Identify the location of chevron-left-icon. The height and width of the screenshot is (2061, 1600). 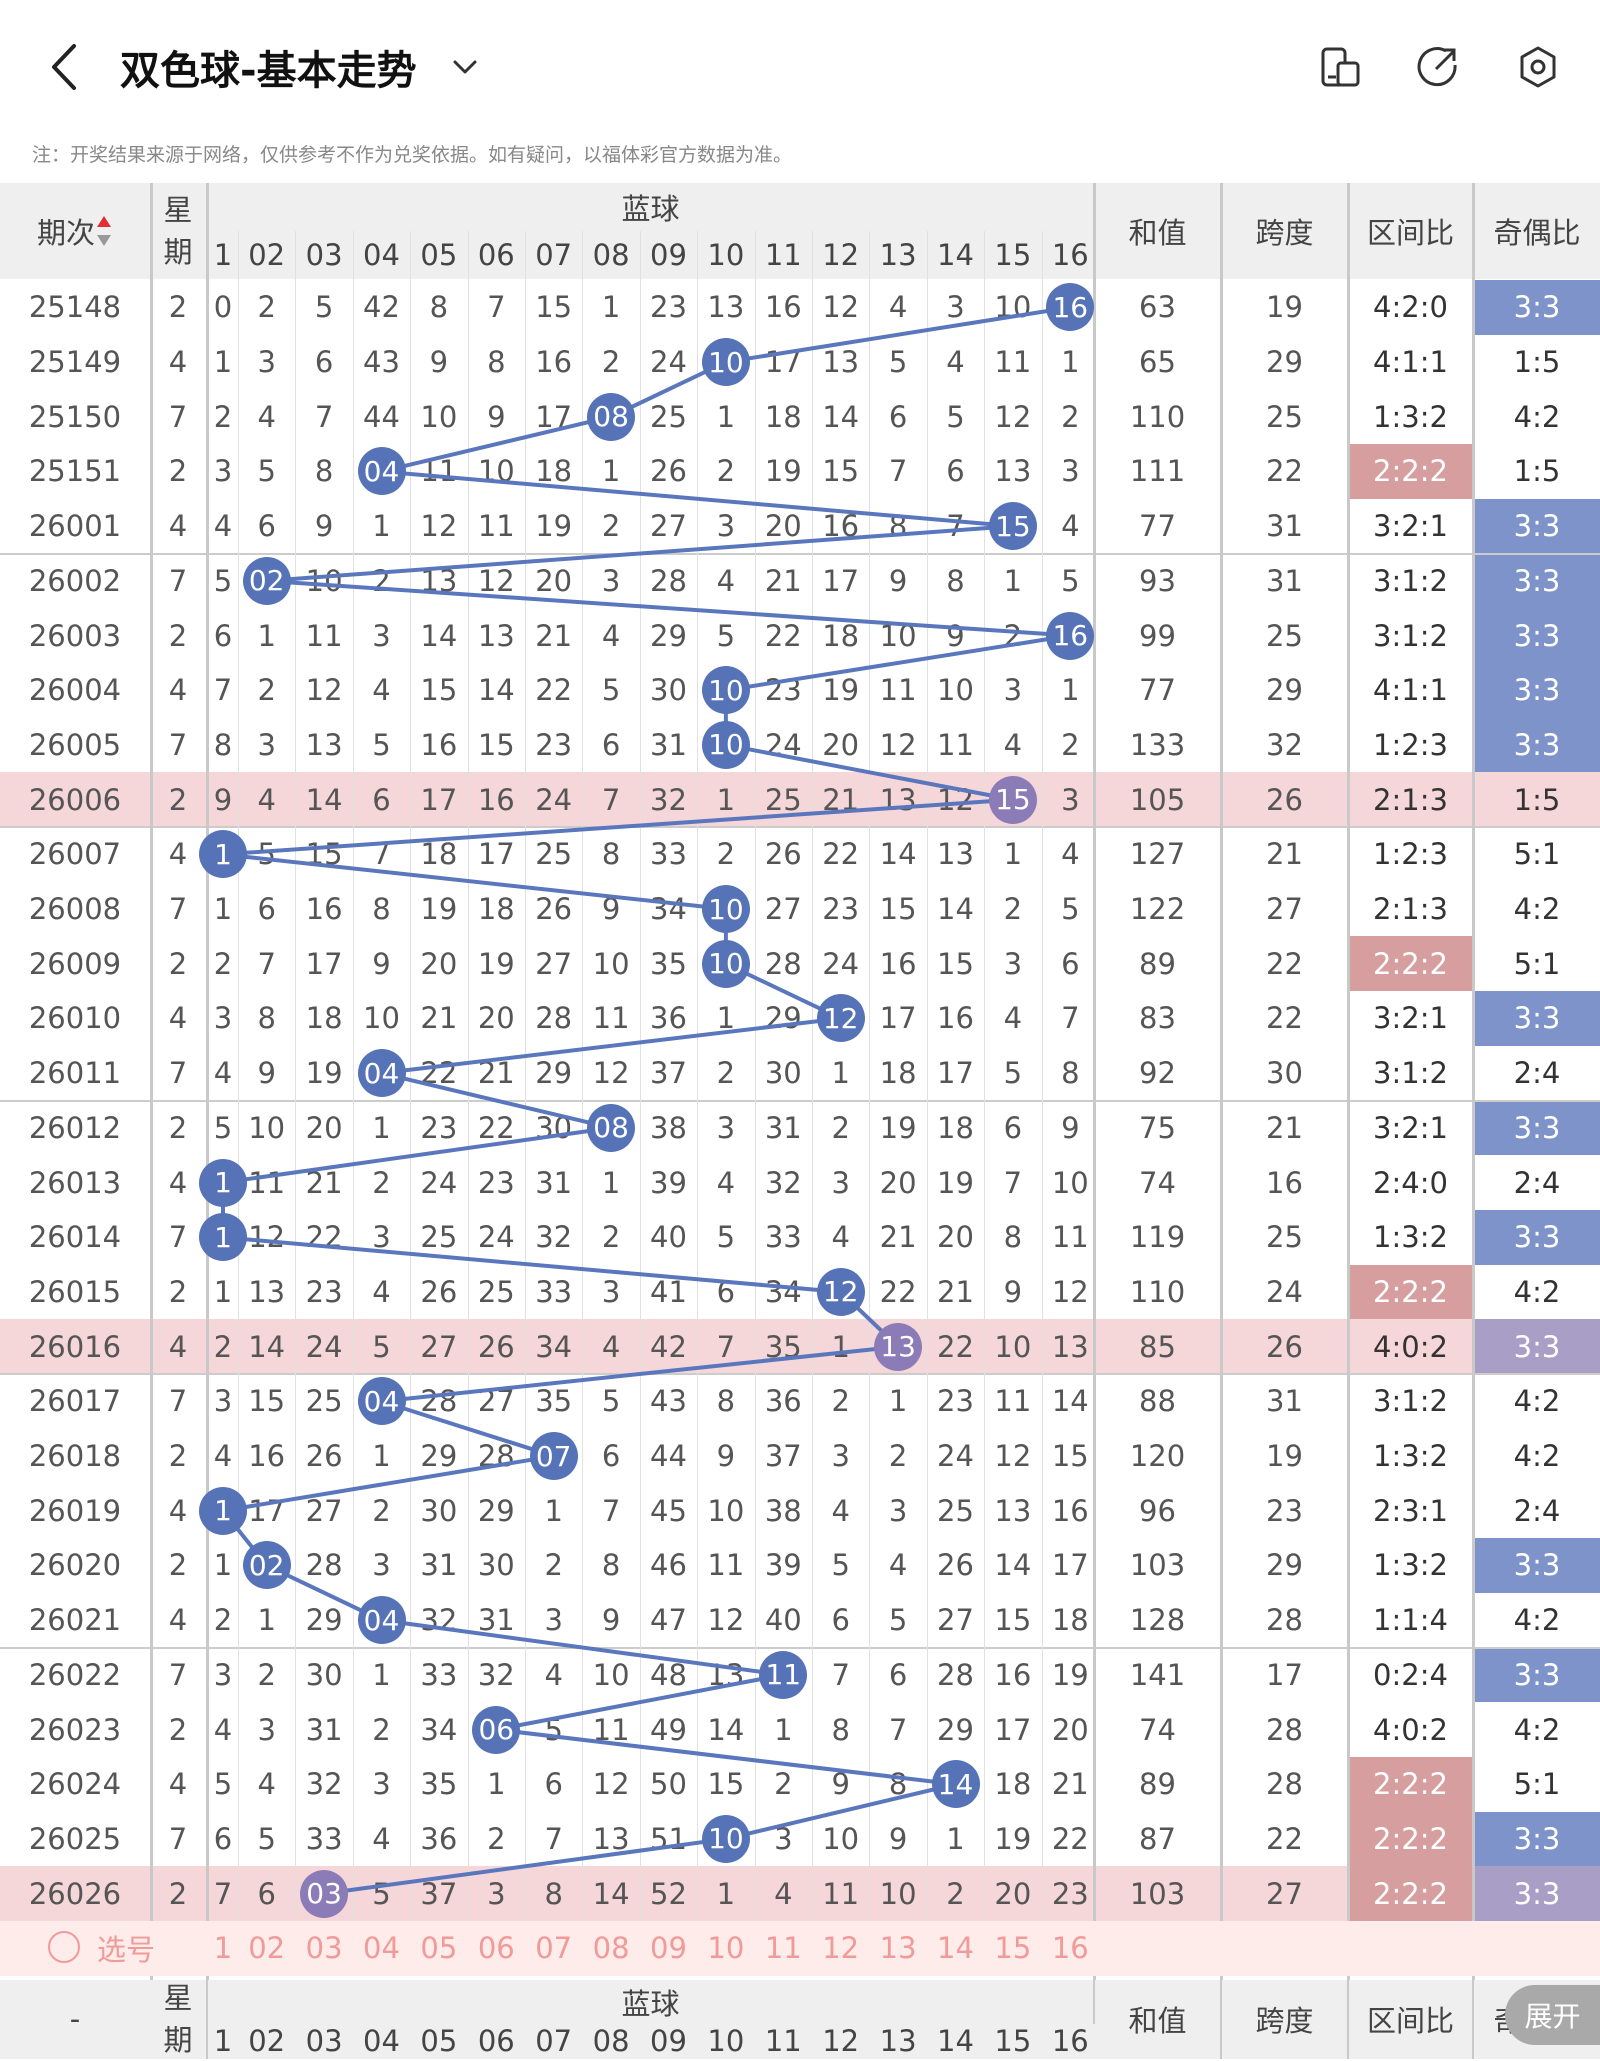
(64, 67).